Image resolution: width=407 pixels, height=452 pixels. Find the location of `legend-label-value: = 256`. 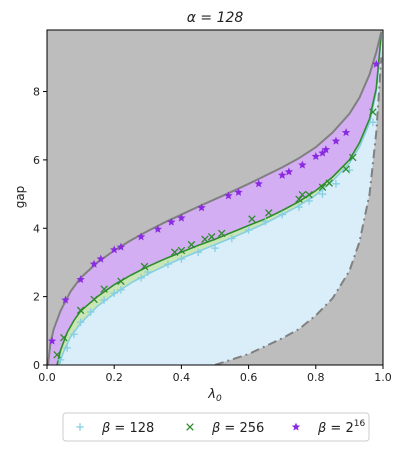

legend-label-value: = 256 is located at coordinates (242, 428).